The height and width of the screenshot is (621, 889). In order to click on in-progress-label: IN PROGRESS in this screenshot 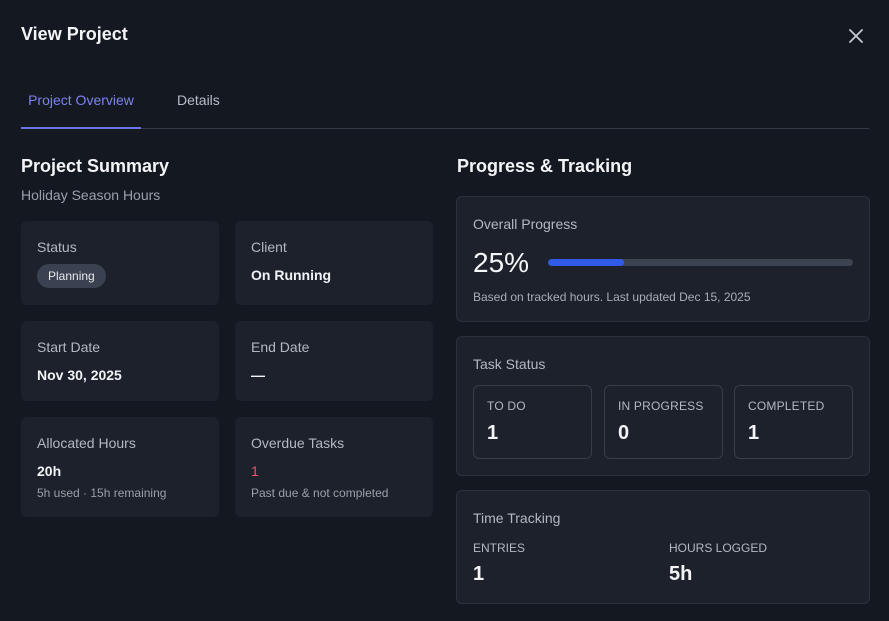, I will do `click(661, 406)`.